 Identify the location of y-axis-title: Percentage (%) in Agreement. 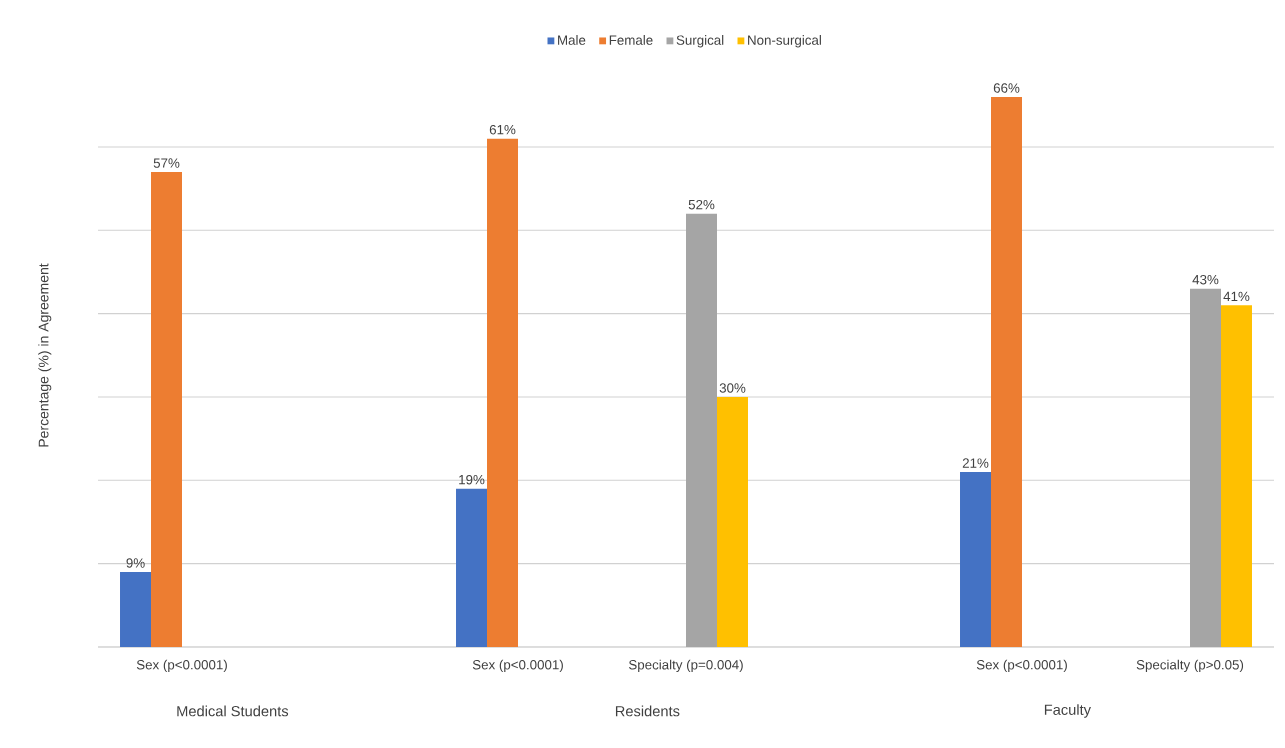
(45, 355).